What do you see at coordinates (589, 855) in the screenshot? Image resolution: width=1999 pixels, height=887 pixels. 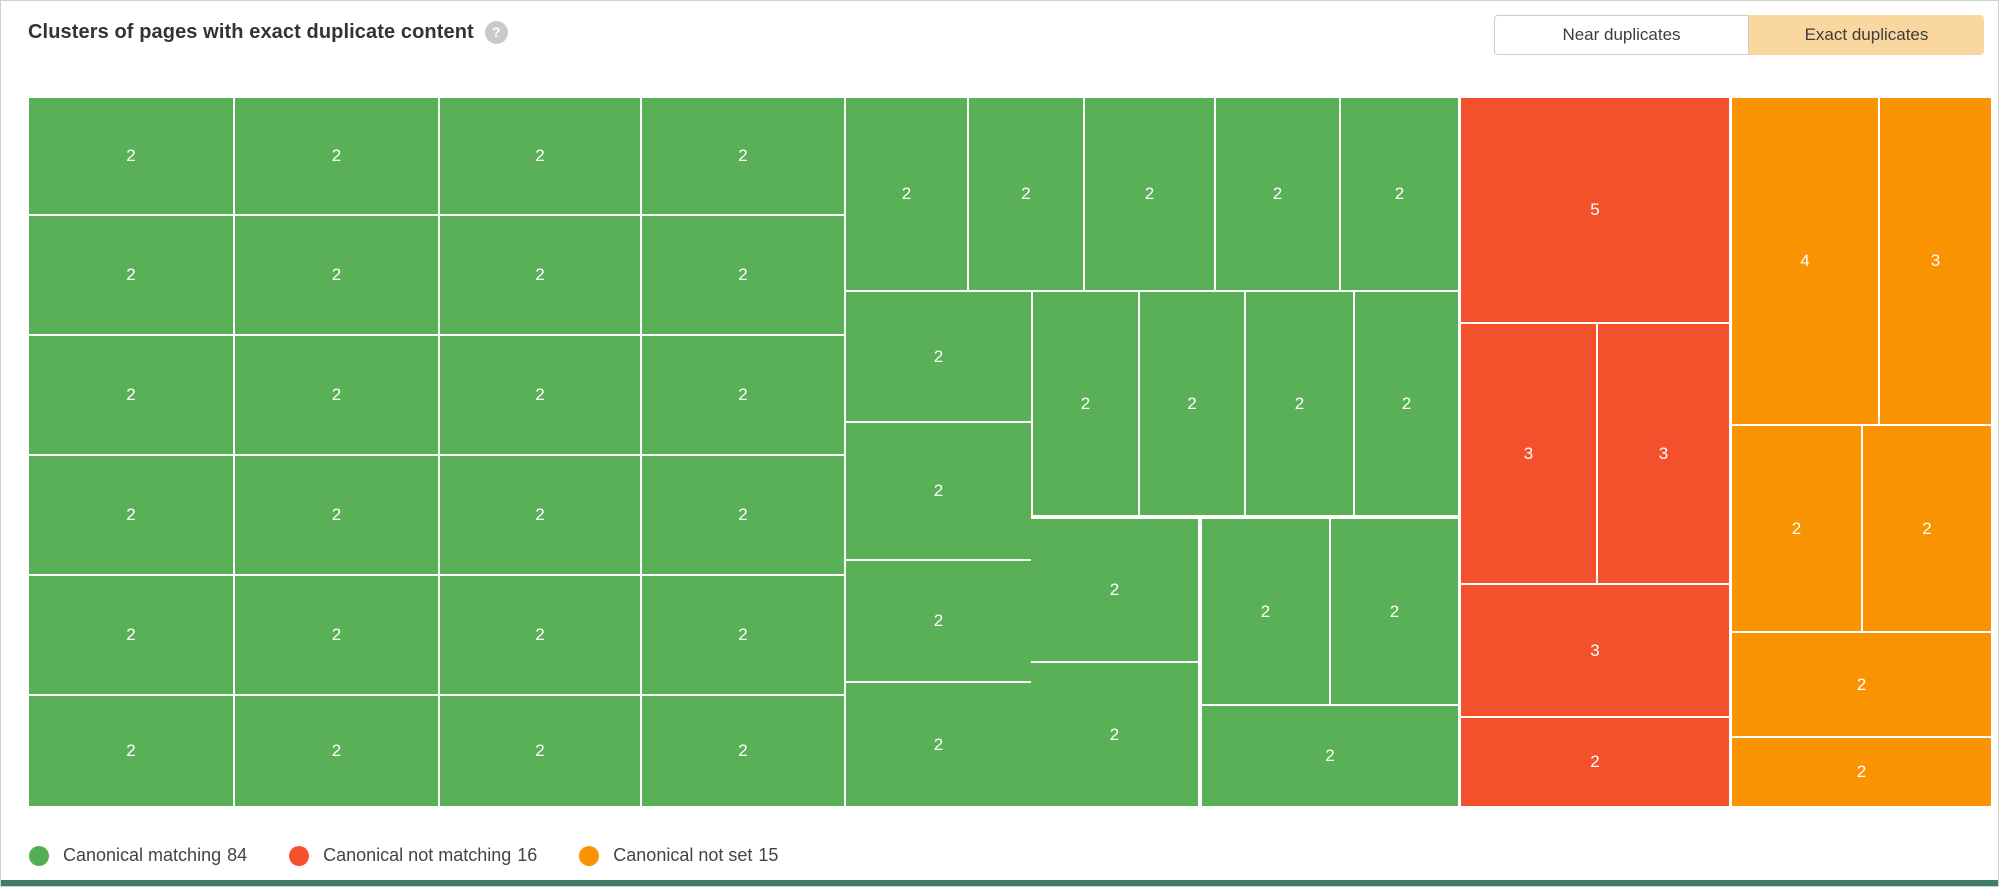 I see `orange-dot-icon` at bounding box center [589, 855].